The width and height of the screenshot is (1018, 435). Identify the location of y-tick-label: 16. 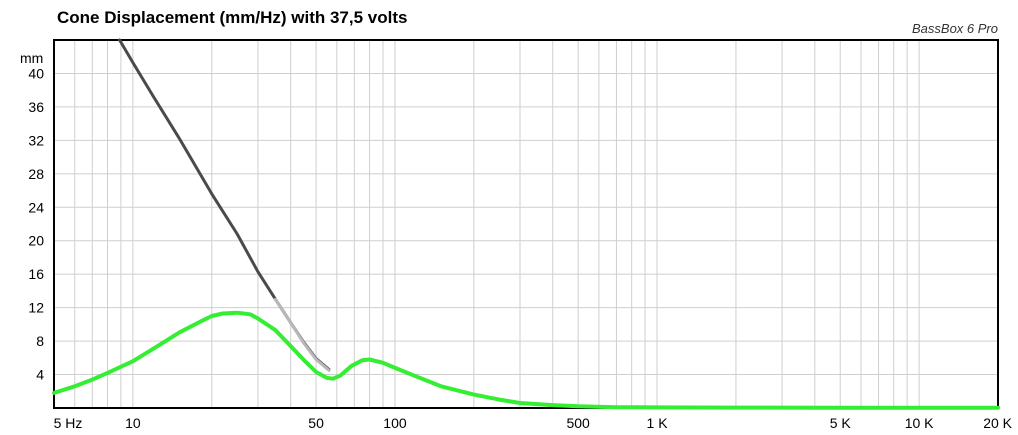
(36, 274).